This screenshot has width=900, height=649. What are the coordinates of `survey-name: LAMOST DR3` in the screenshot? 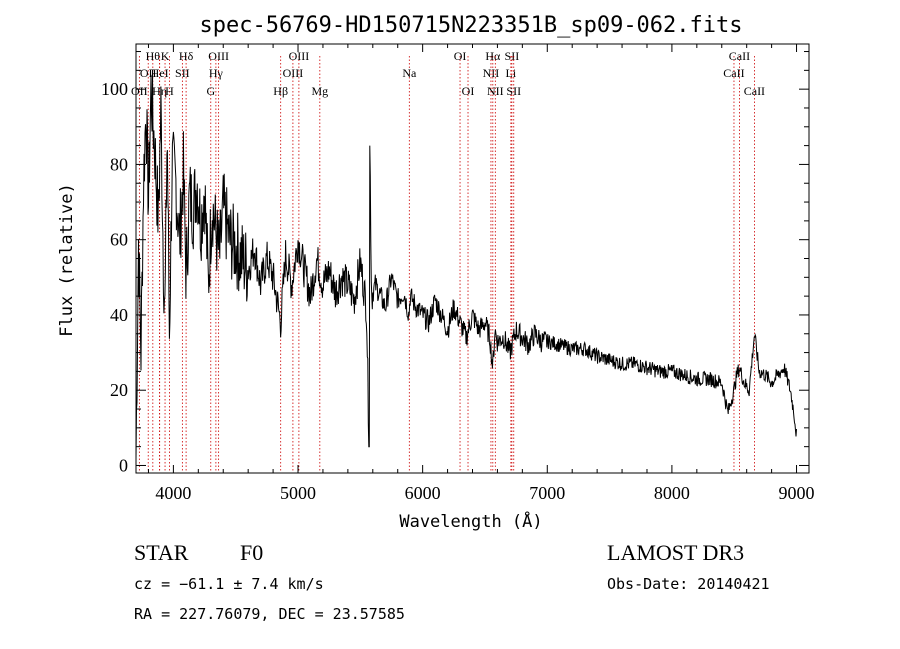 It's located at (675, 552).